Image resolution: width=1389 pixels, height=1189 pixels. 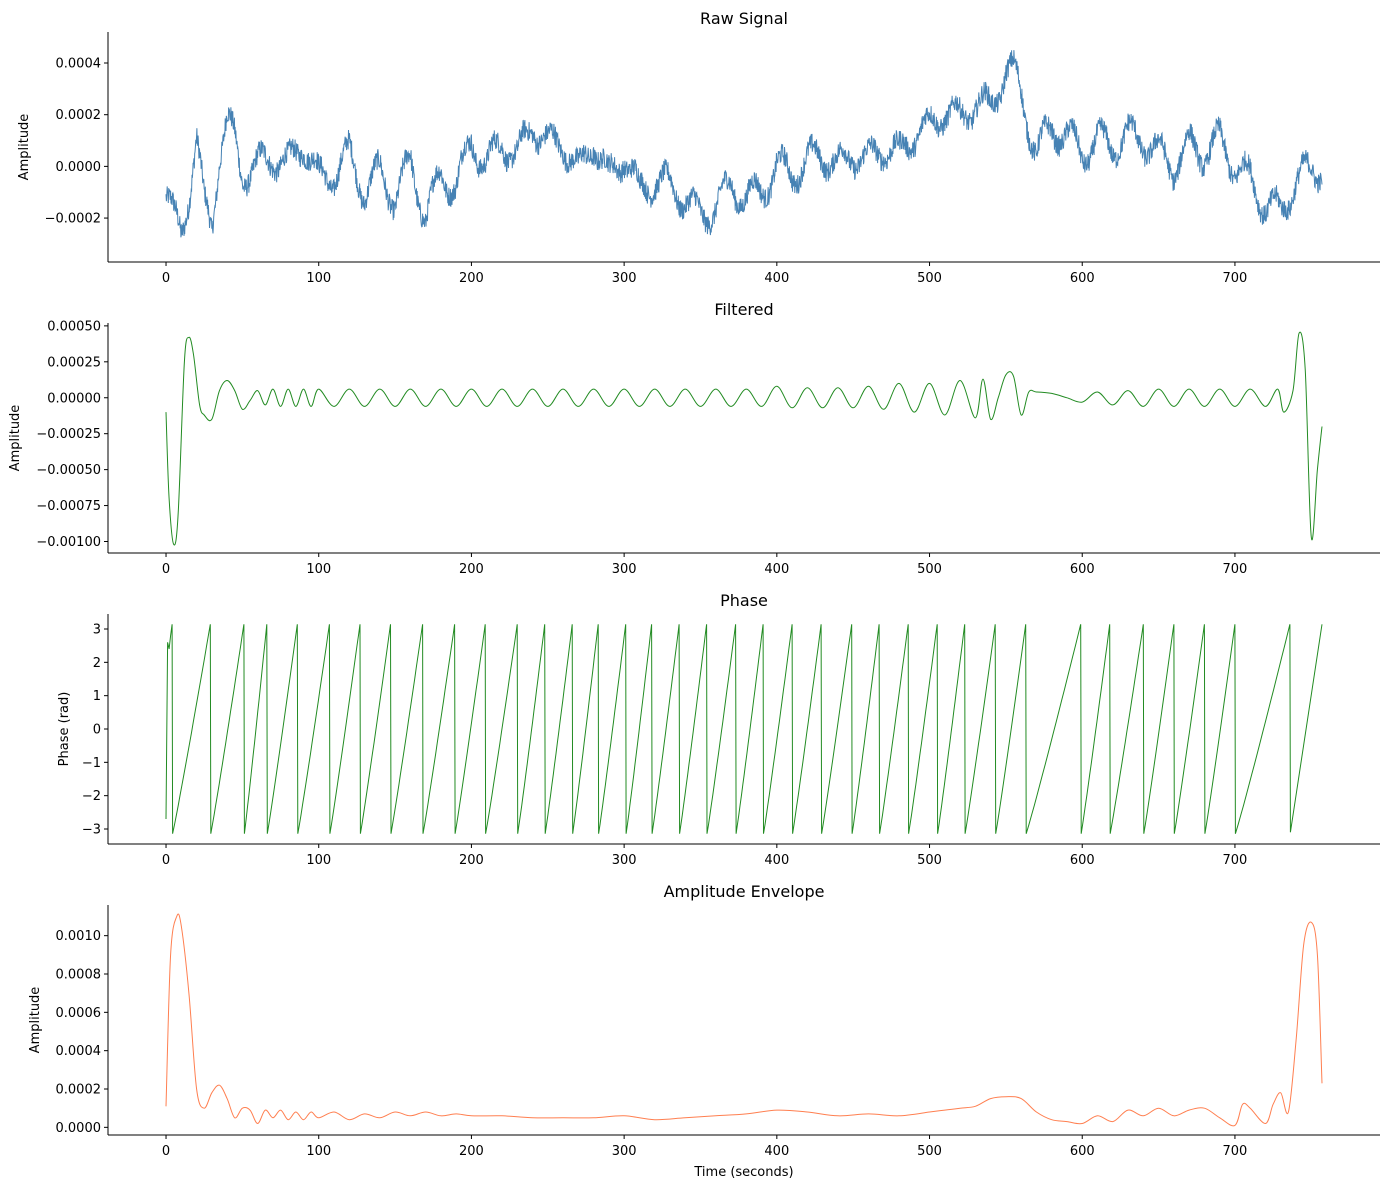 I want to click on y-tick-label: −1, so click(x=91, y=763).